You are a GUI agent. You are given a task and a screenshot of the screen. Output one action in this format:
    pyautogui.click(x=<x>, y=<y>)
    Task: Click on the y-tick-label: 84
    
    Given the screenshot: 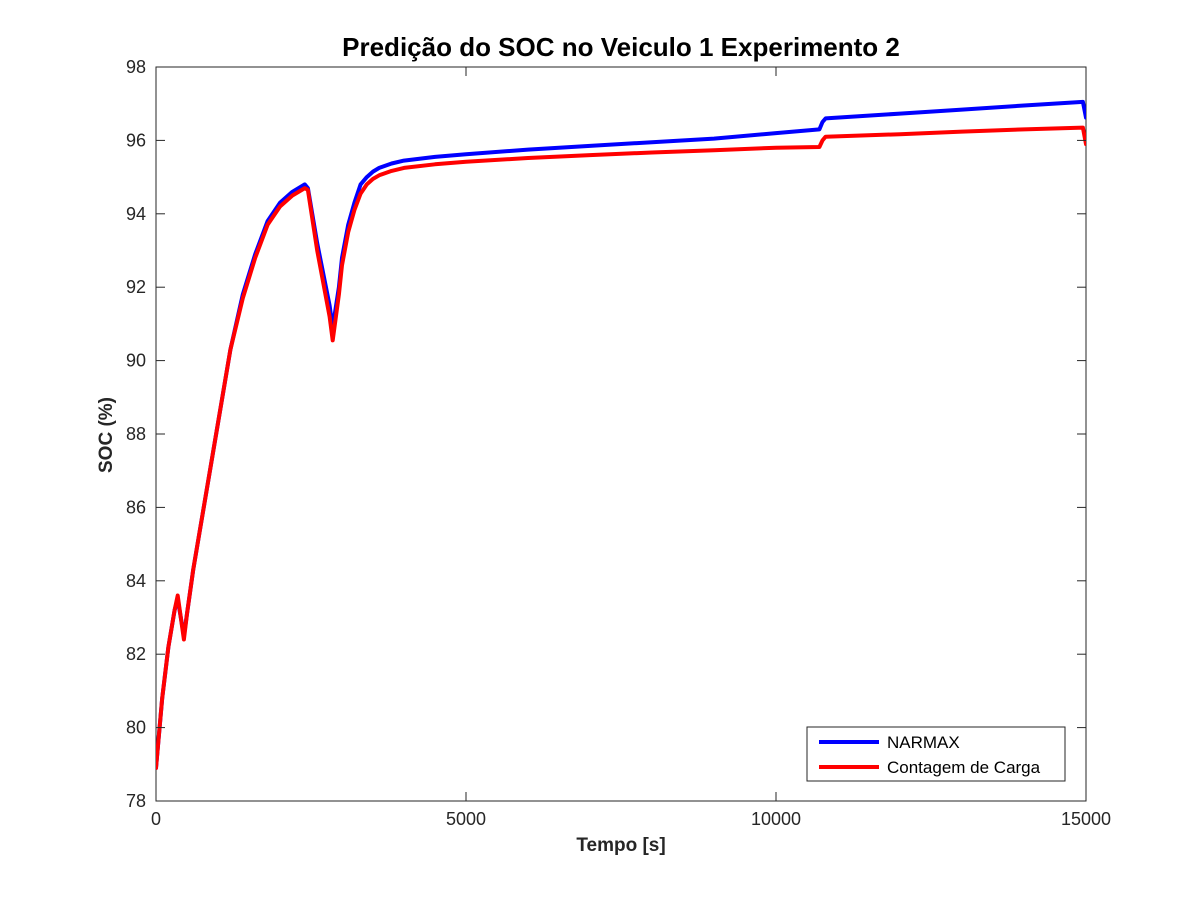 What is the action you would take?
    pyautogui.click(x=136, y=581)
    